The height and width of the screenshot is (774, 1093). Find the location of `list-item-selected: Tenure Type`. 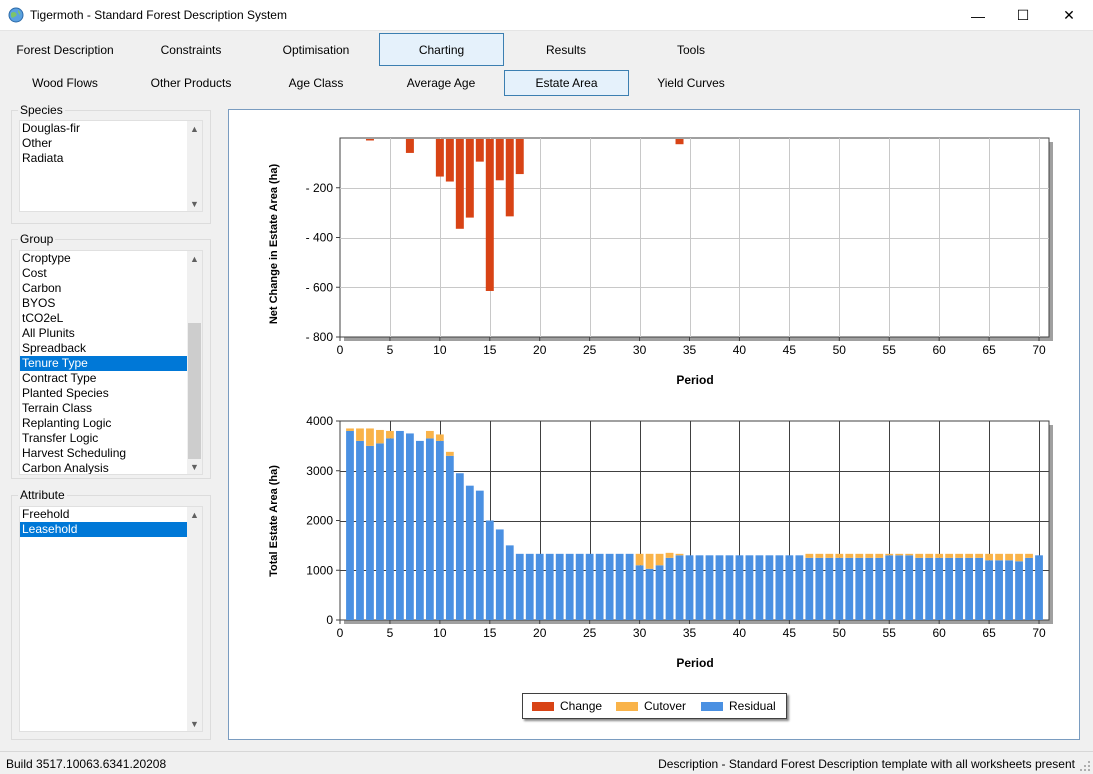

list-item-selected: Tenure Type is located at coordinates (111, 363).